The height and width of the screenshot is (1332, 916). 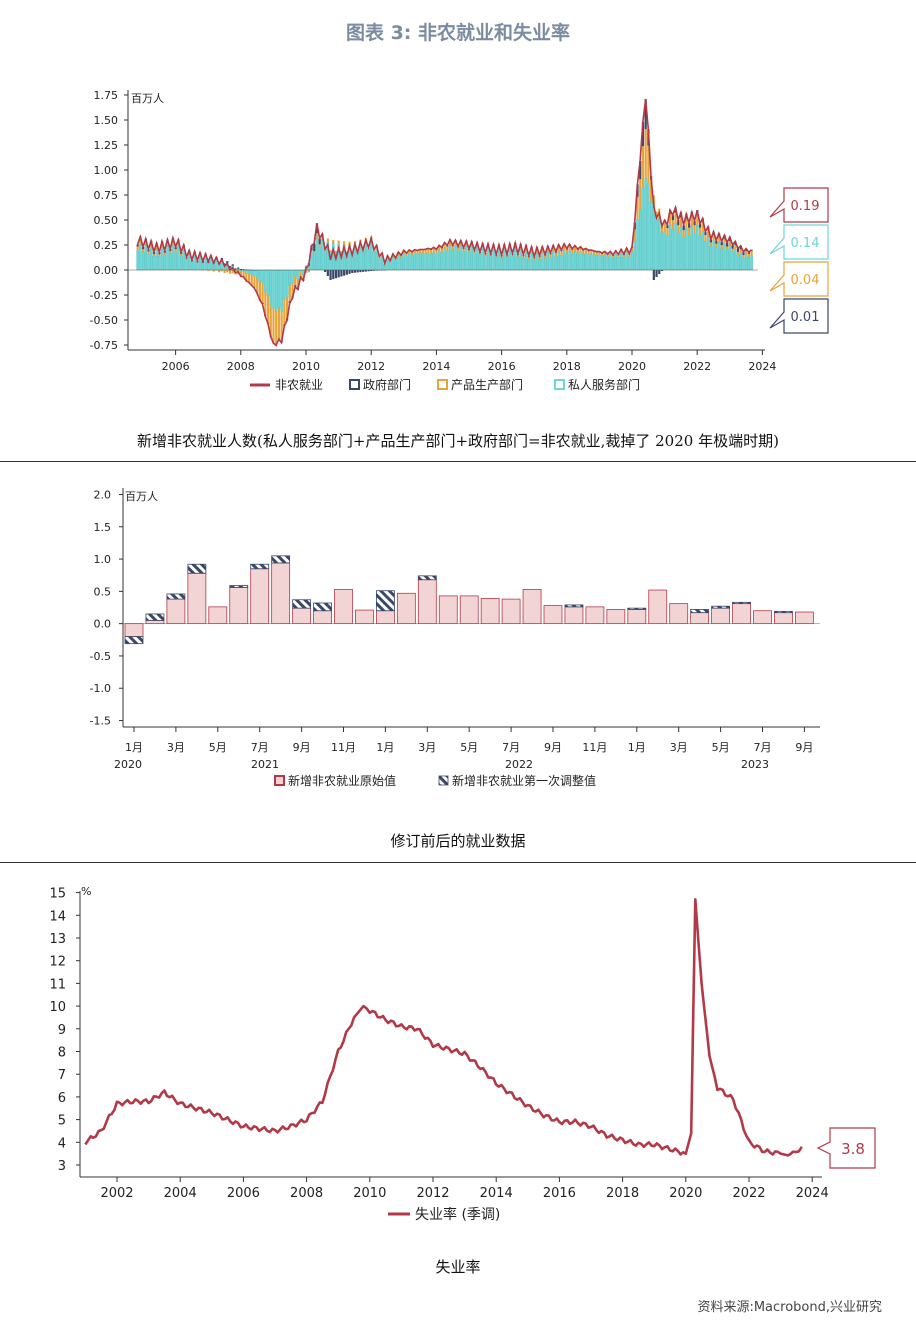 I want to click on caption-chart3: 失业率, so click(x=458, y=1267).